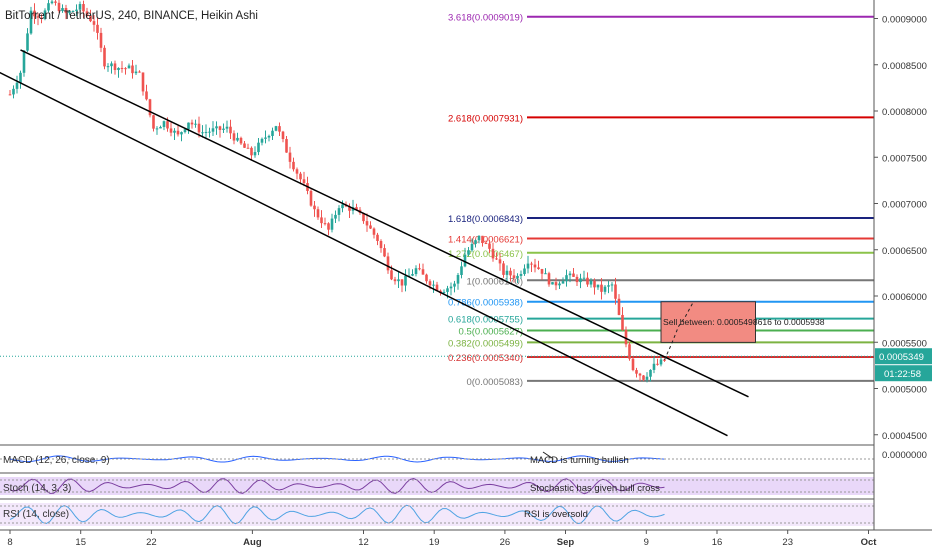 The image size is (932, 550). Describe the element at coordinates (494, 281) in the screenshot. I see `fib-level-label: 1(0.0006170)` at that location.